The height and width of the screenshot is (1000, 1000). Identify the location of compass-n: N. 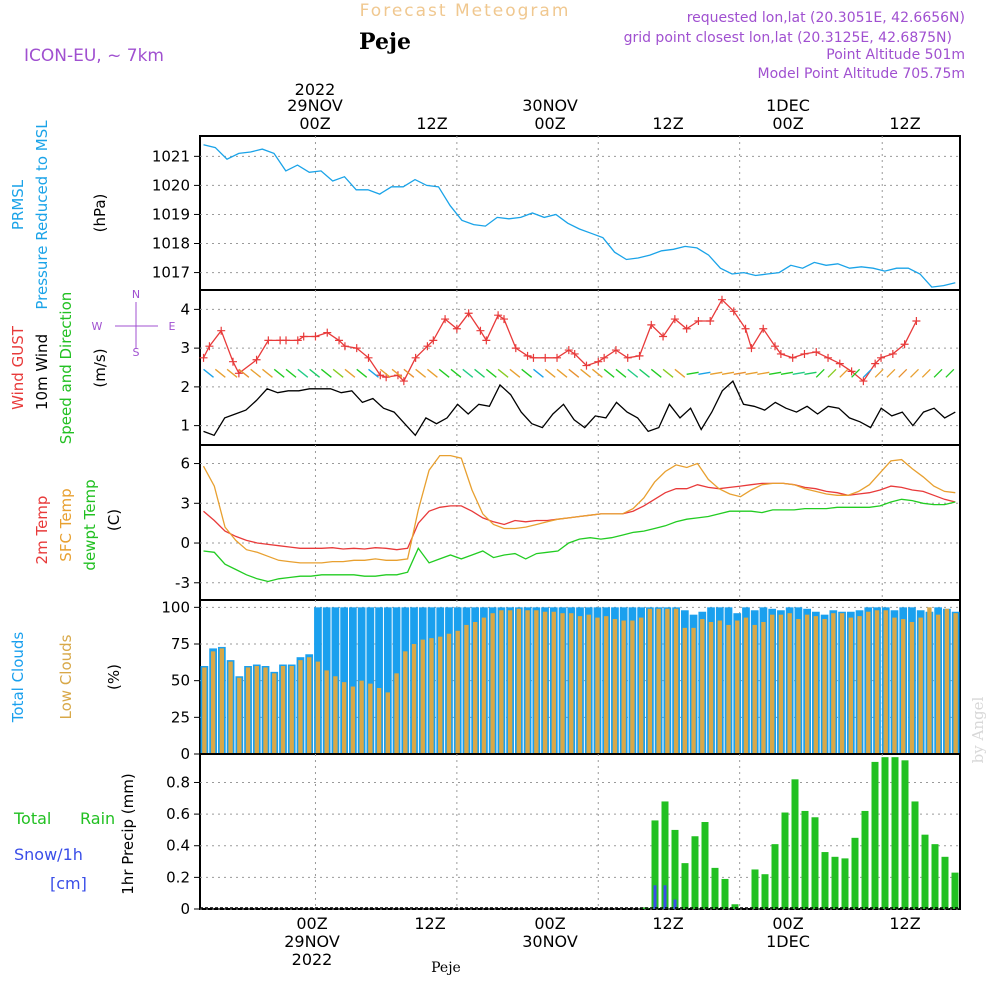
(136, 294).